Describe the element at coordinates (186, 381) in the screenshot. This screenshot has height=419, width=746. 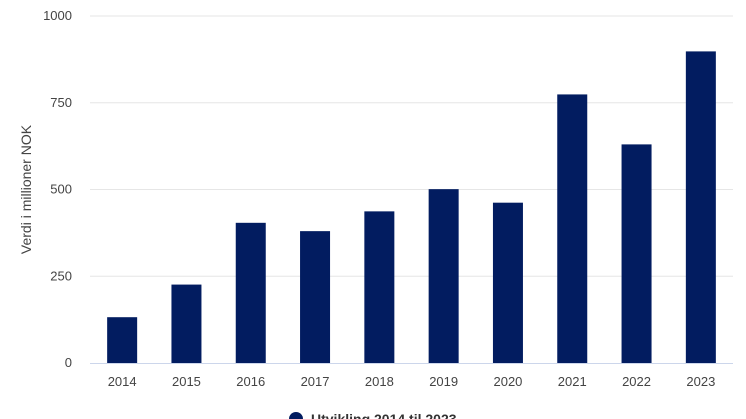
I see `x-tick-label: 2015` at that location.